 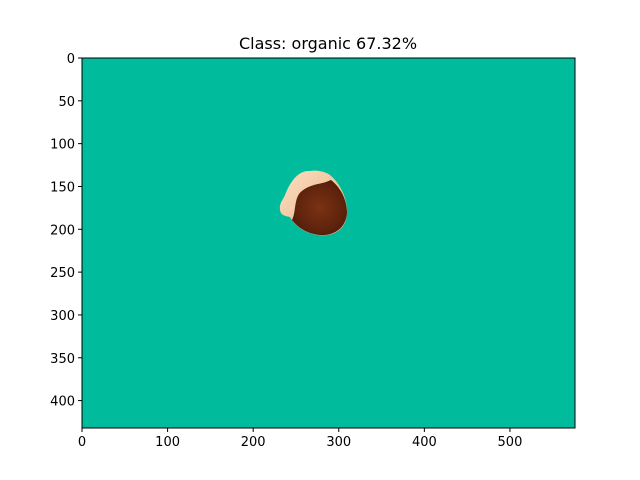 I want to click on chart-title: Class: organic 67.32%, so click(x=328, y=43).